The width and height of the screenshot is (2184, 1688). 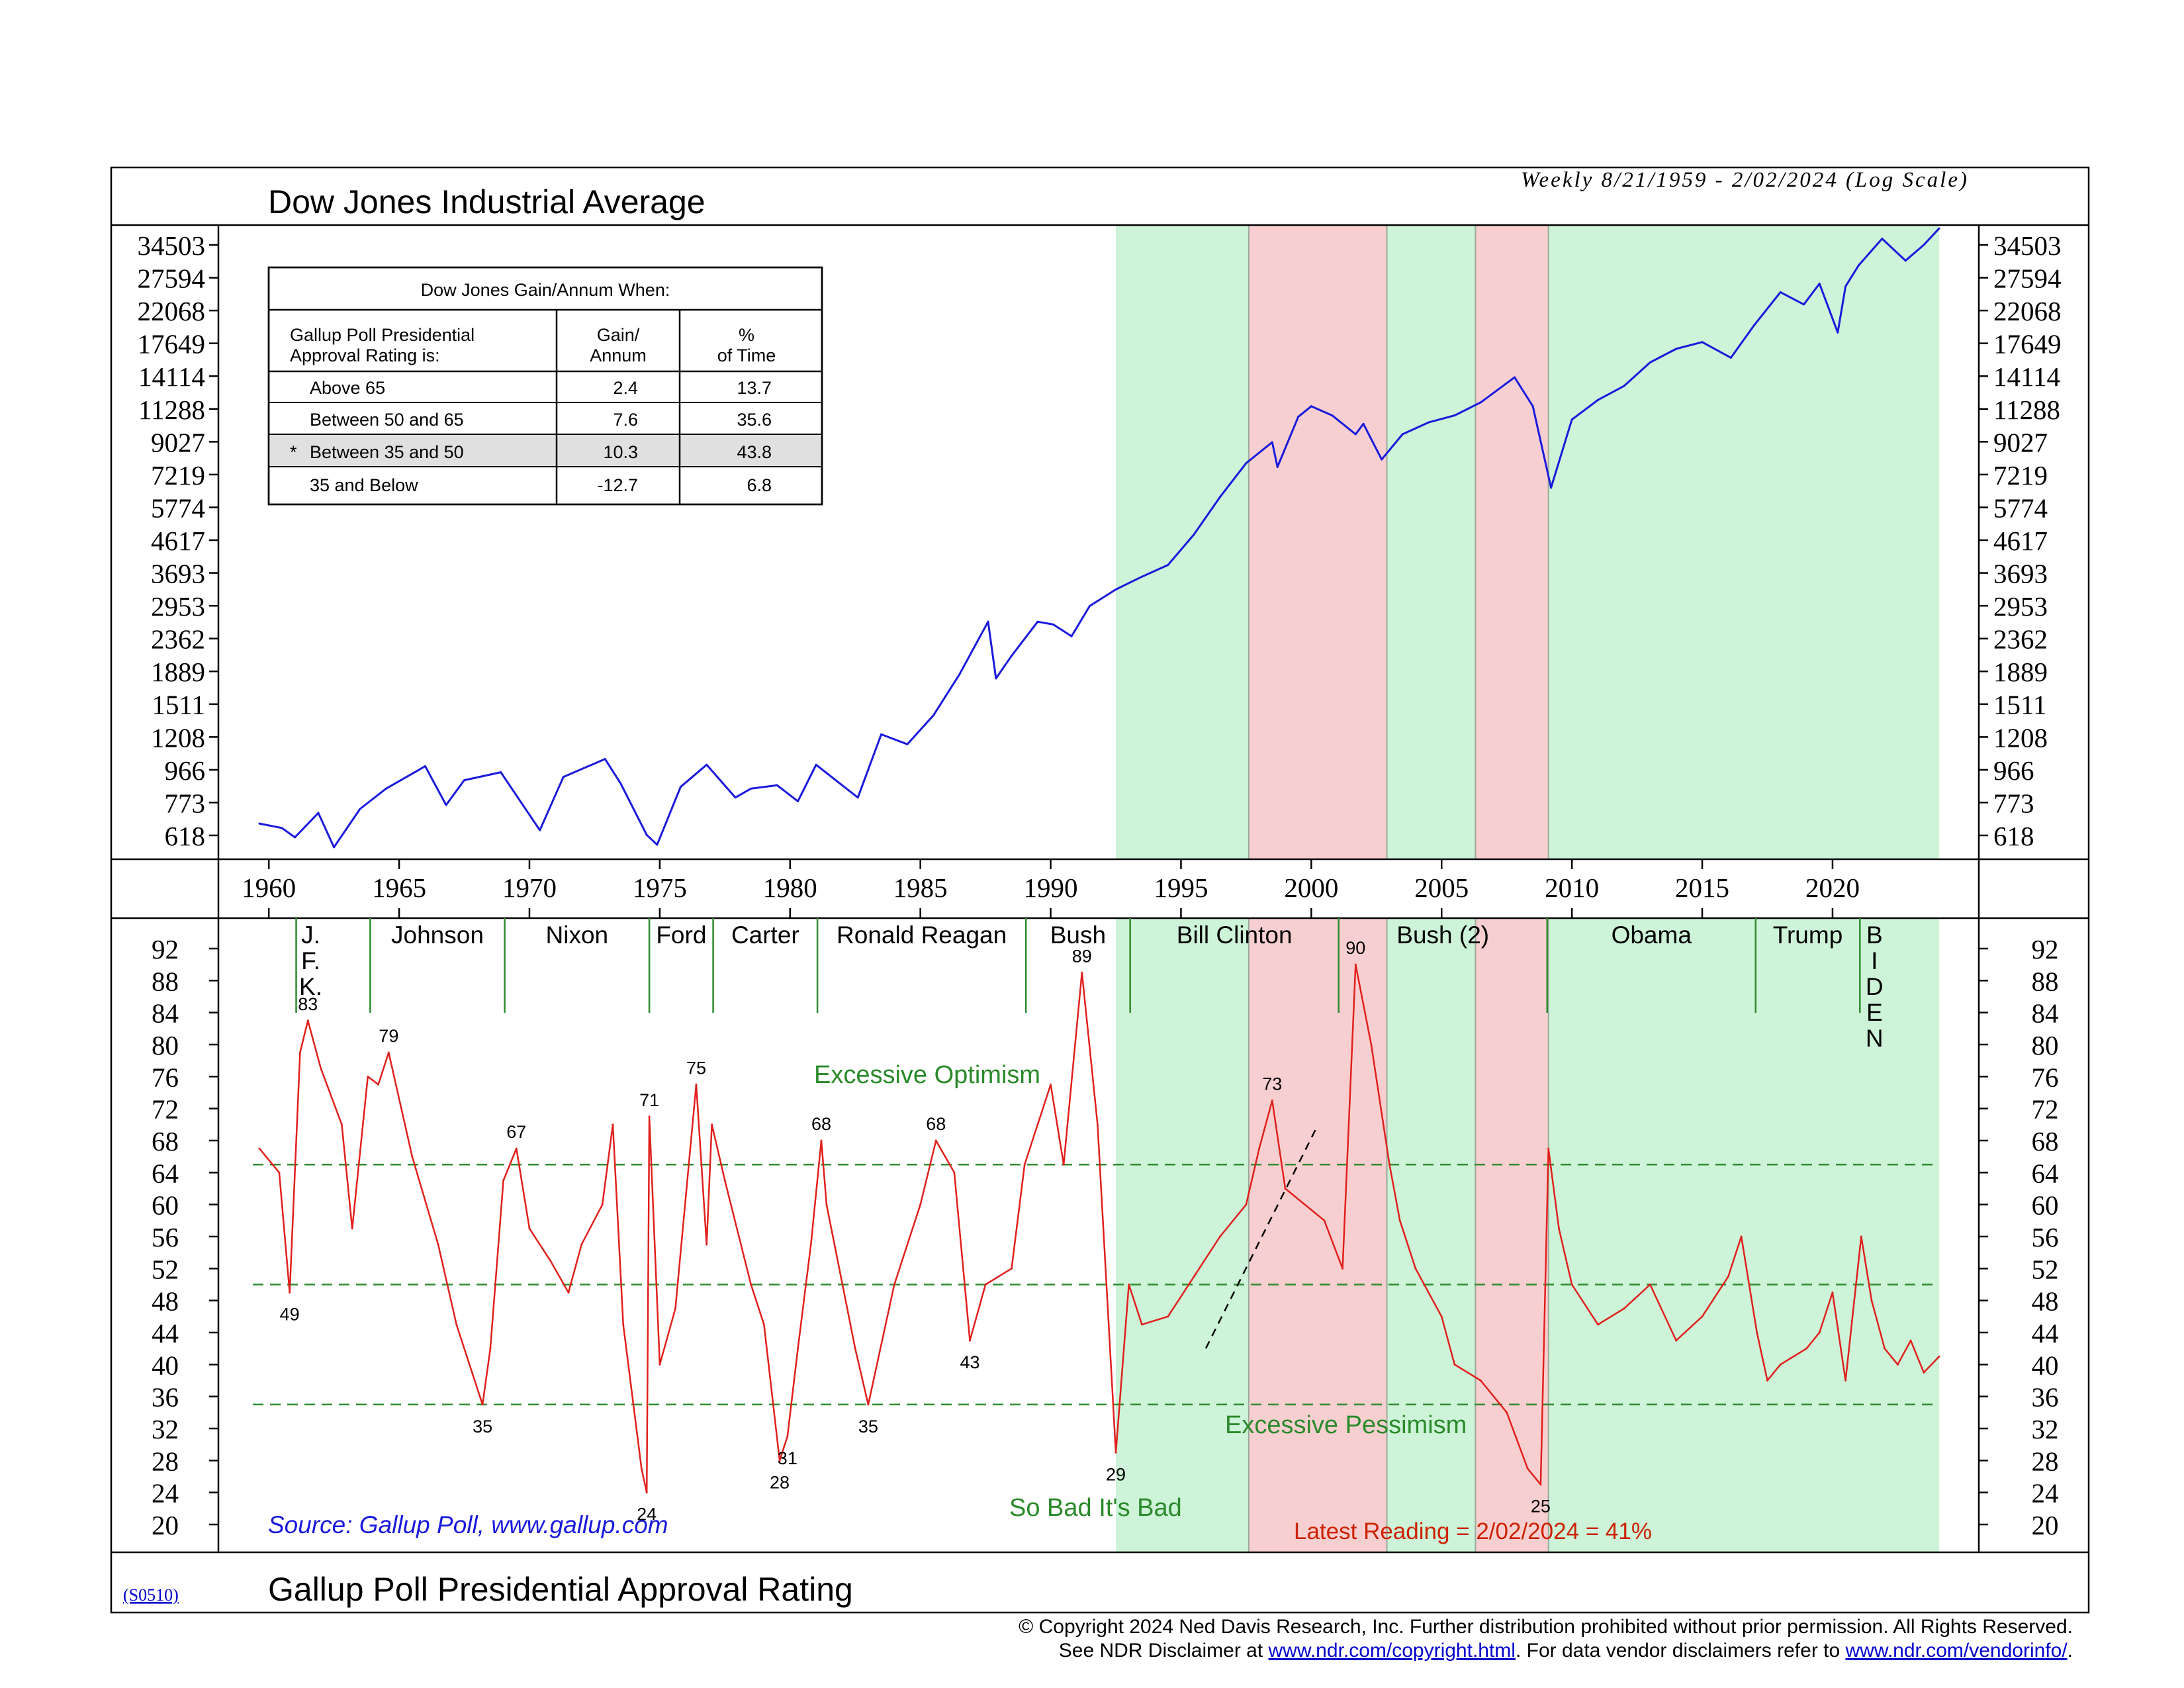 I want to click on table-row-1-time: 13.7, so click(x=755, y=388).